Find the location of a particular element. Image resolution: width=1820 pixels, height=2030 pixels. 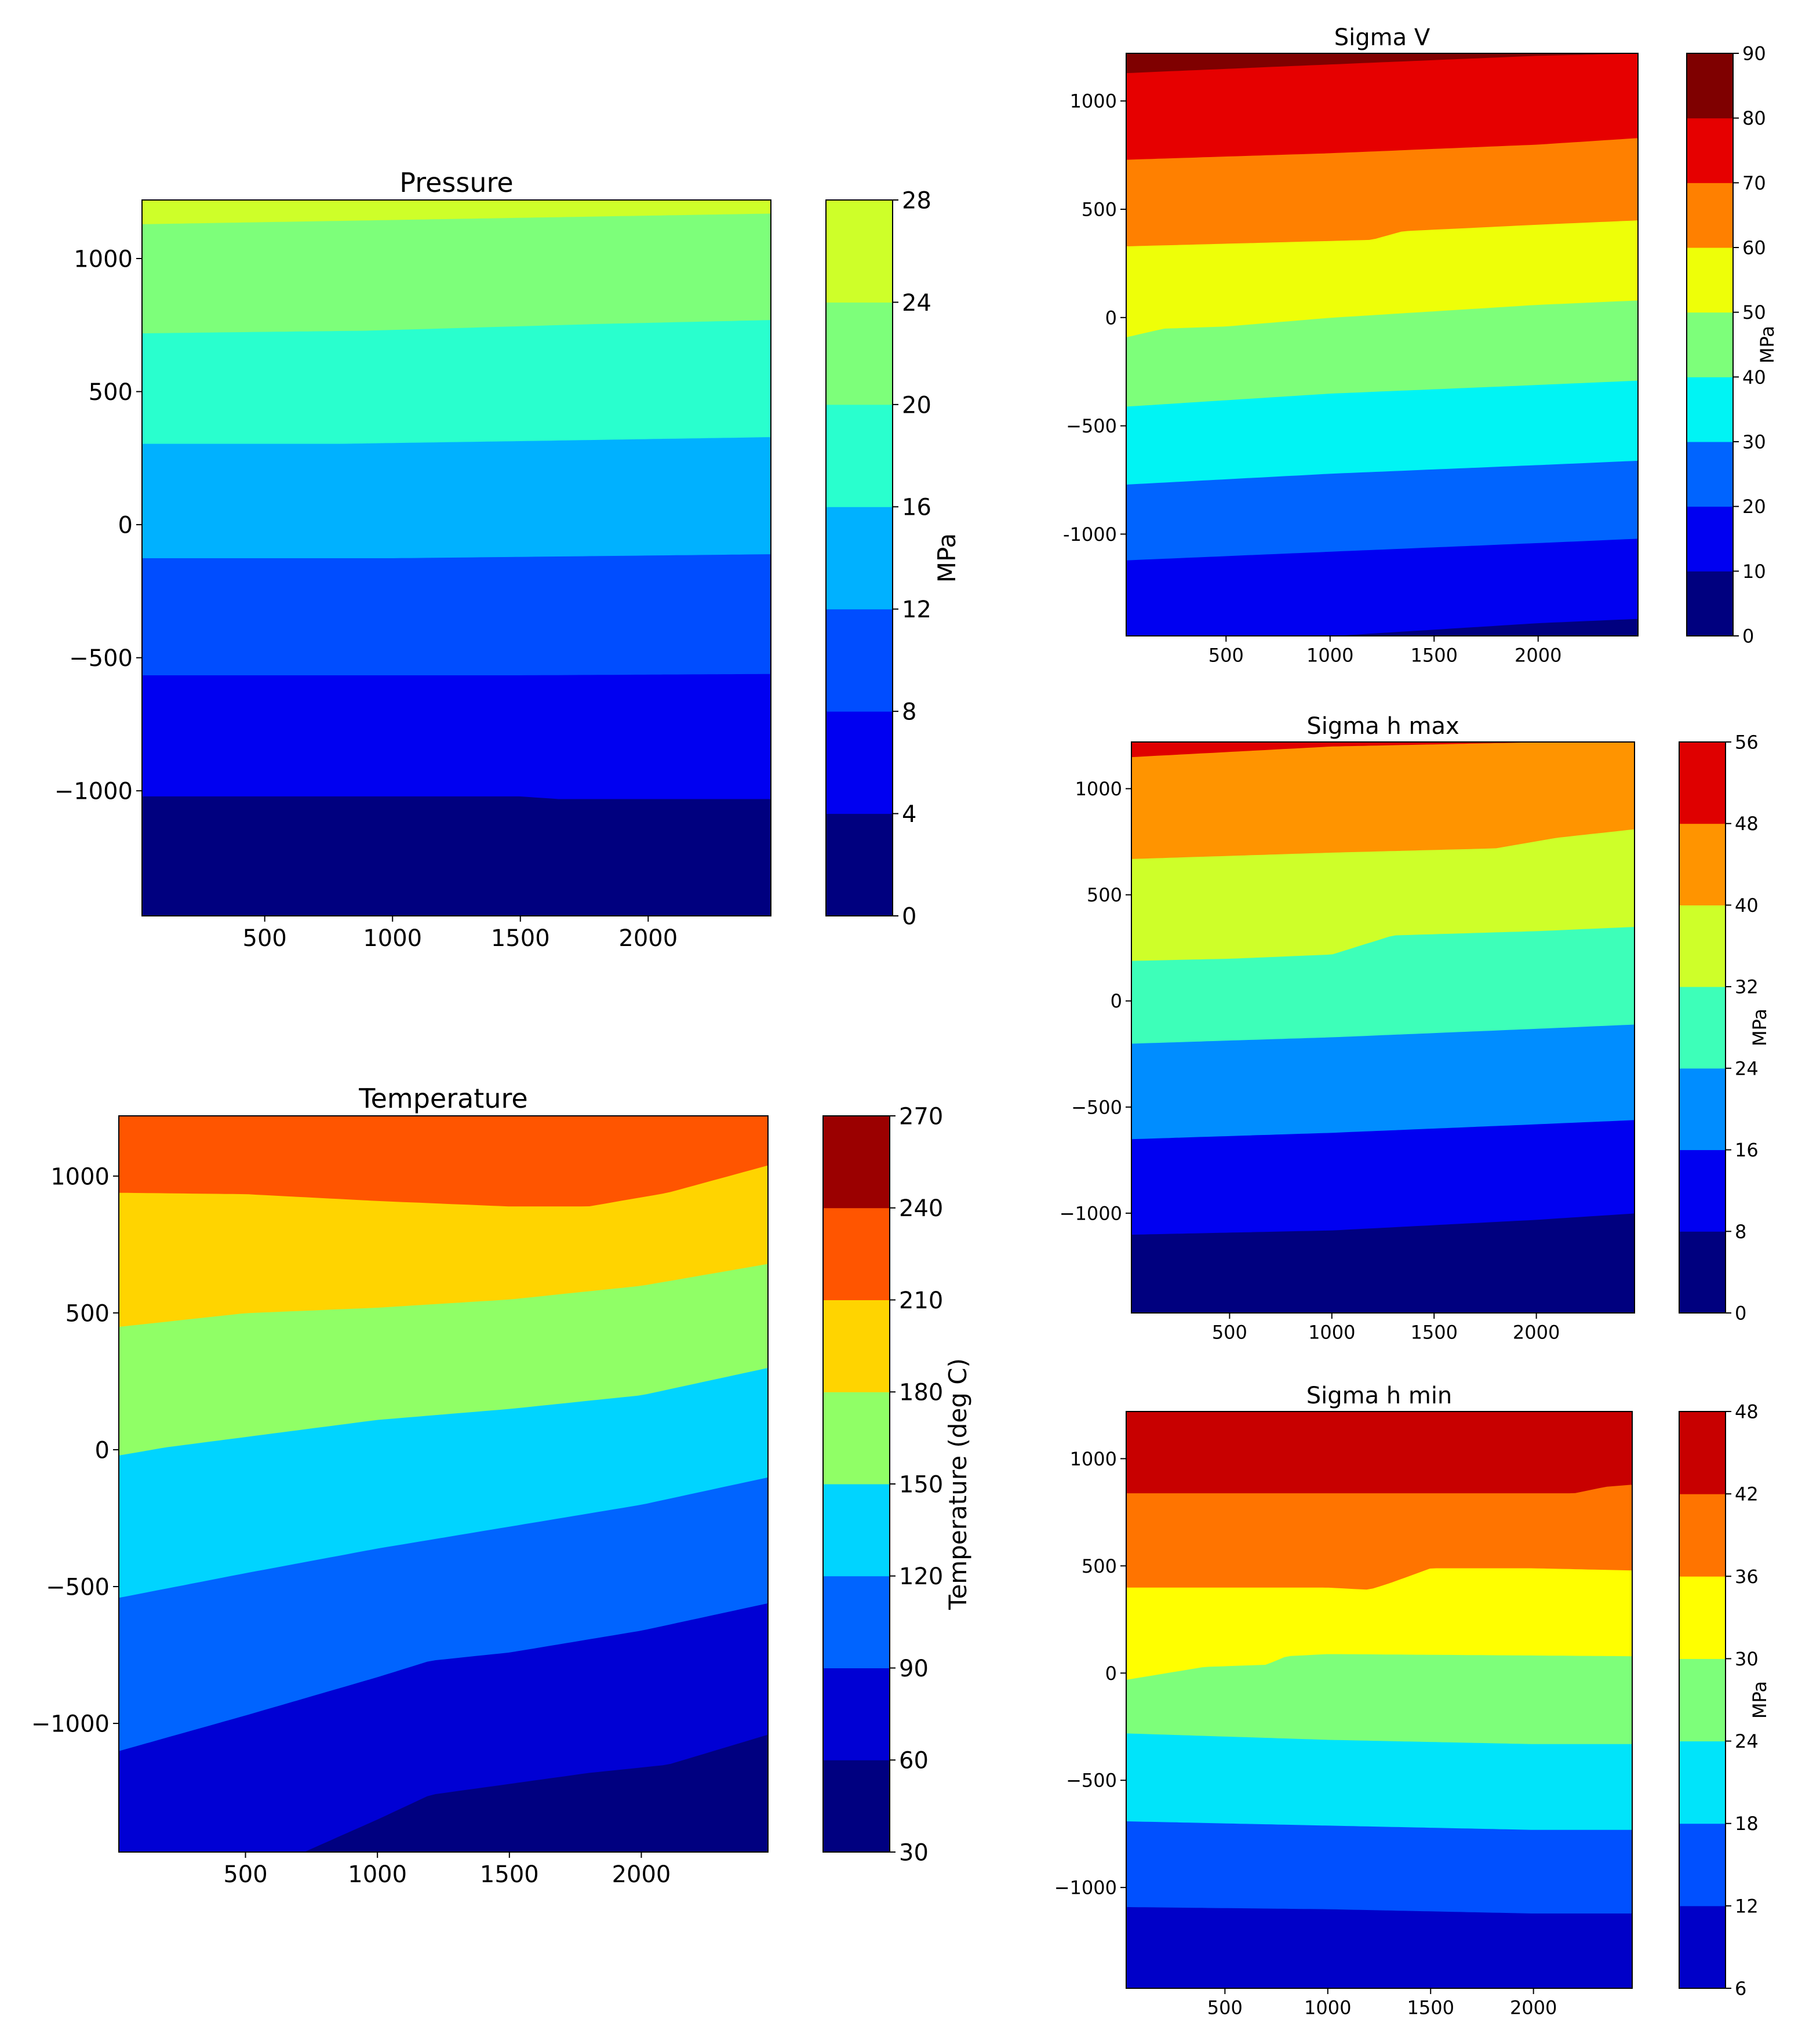

colorbar-tick-label: 28 is located at coordinates (916, 200).